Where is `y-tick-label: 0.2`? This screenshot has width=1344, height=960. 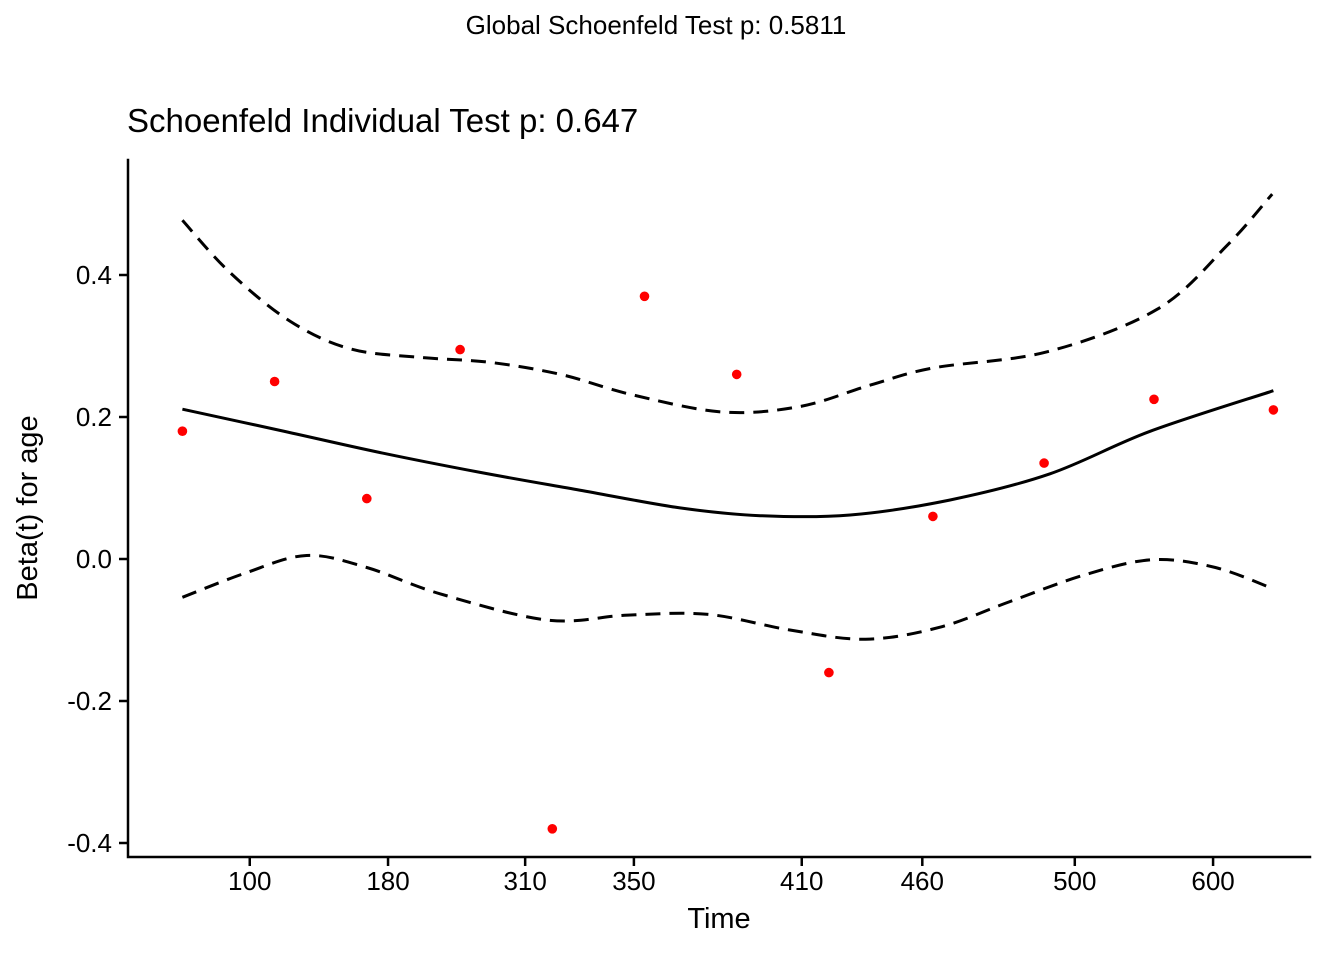
y-tick-label: 0.2 is located at coordinates (94, 417).